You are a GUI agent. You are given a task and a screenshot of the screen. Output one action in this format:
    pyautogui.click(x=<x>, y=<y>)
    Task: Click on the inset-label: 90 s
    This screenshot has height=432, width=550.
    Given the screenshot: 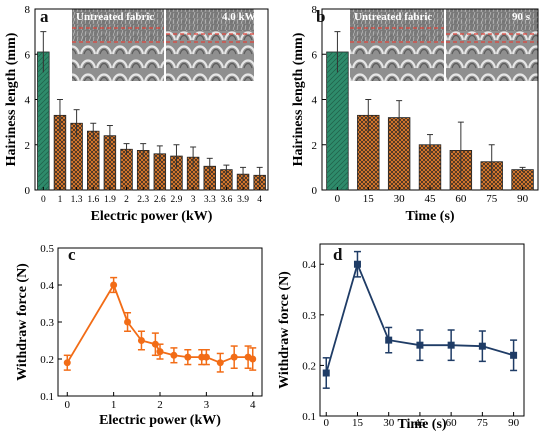 What is the action you would take?
    pyautogui.click(x=521, y=17)
    